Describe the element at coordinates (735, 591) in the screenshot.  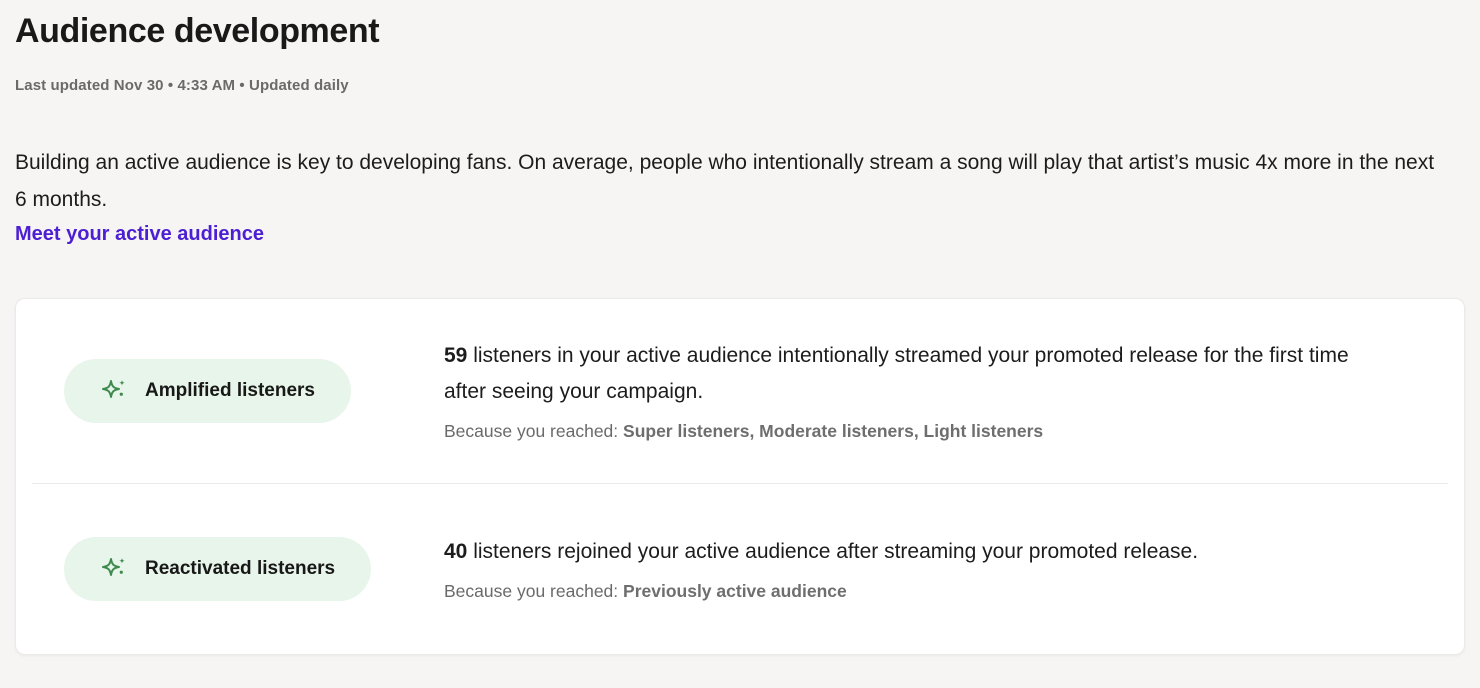
I see `reached-segments: Previously active audience` at that location.